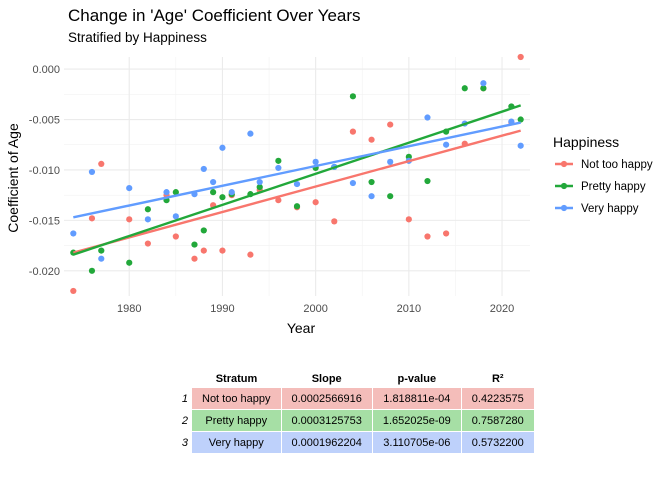 This screenshot has width=672, height=480. Describe the element at coordinates (301, 328) in the screenshot. I see `x-axis-title: Year` at that location.